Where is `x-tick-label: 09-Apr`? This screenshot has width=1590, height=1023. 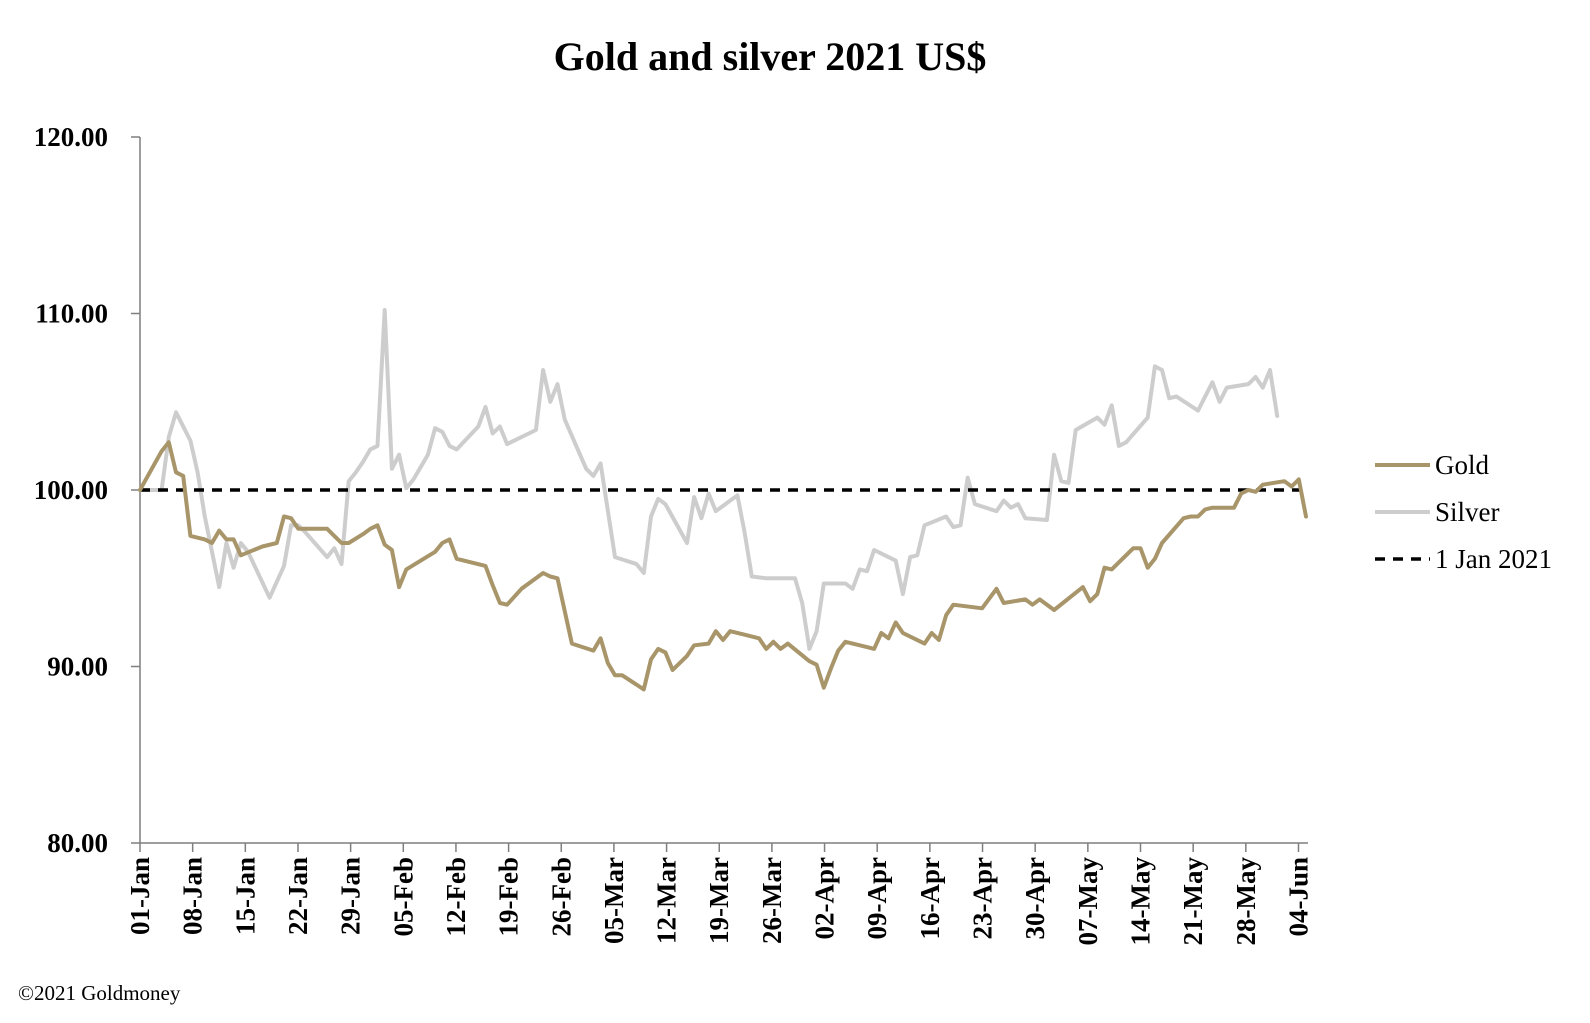
x-tick-label: 09-Apr is located at coordinates (877, 898).